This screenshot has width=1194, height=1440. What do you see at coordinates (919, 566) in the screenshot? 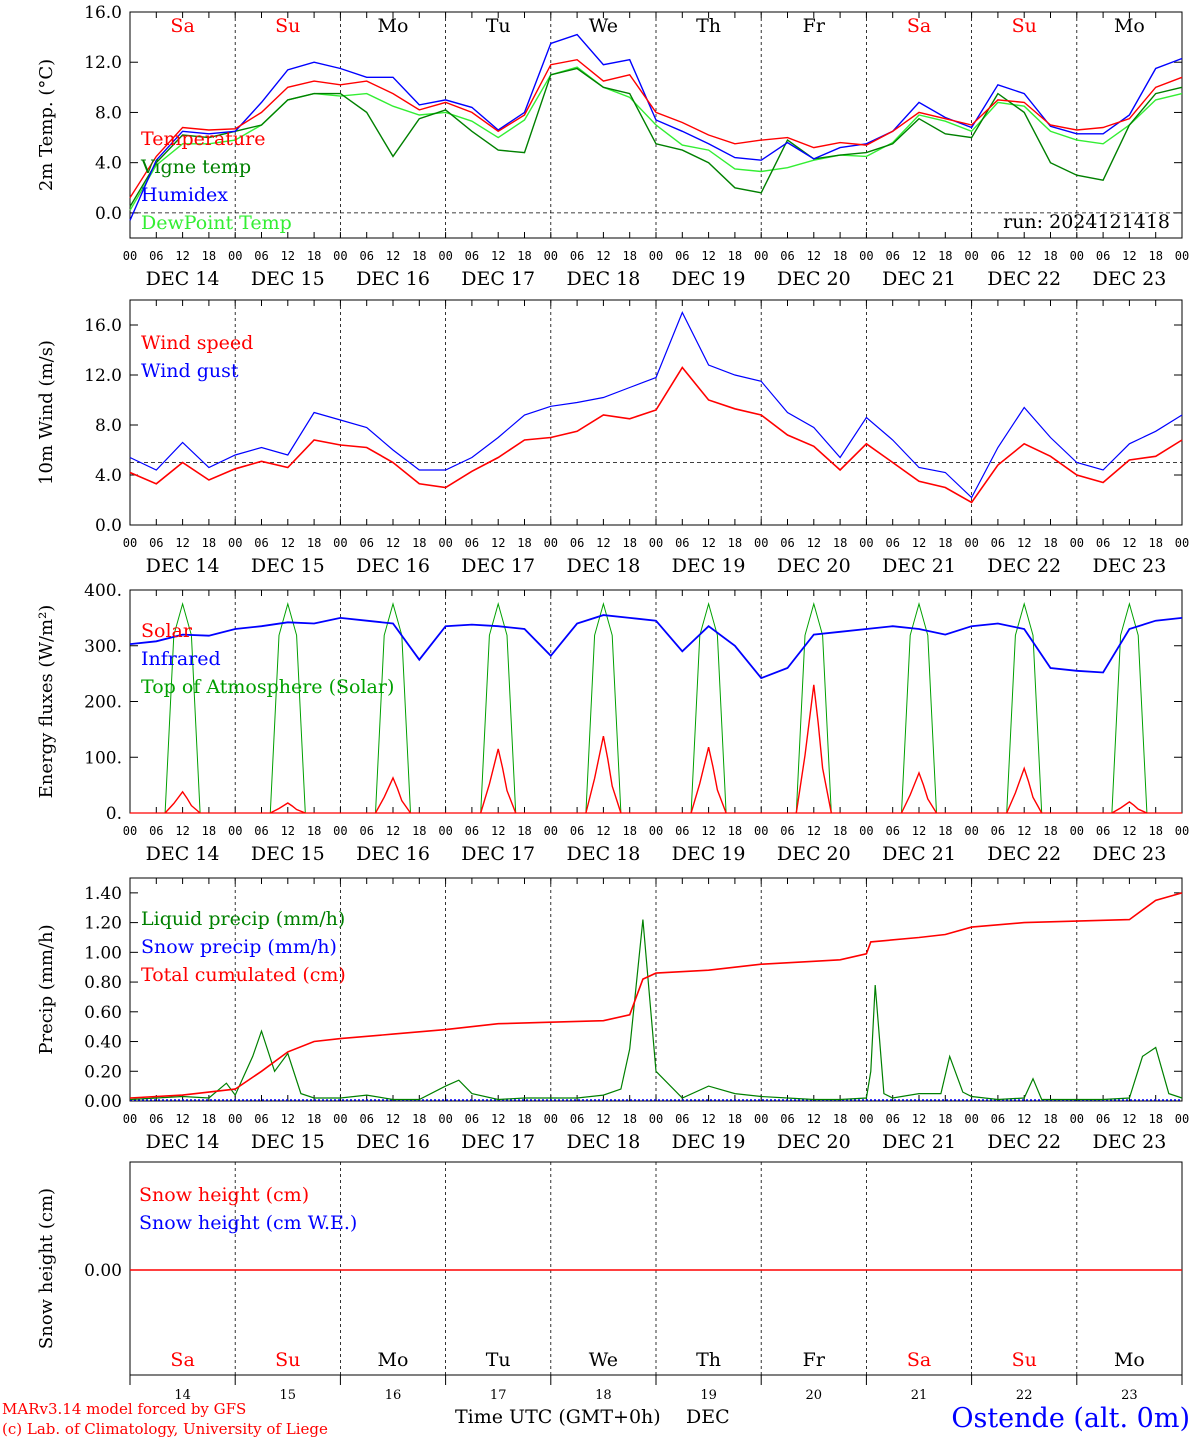
I see `date-label: DEC 21` at bounding box center [919, 566].